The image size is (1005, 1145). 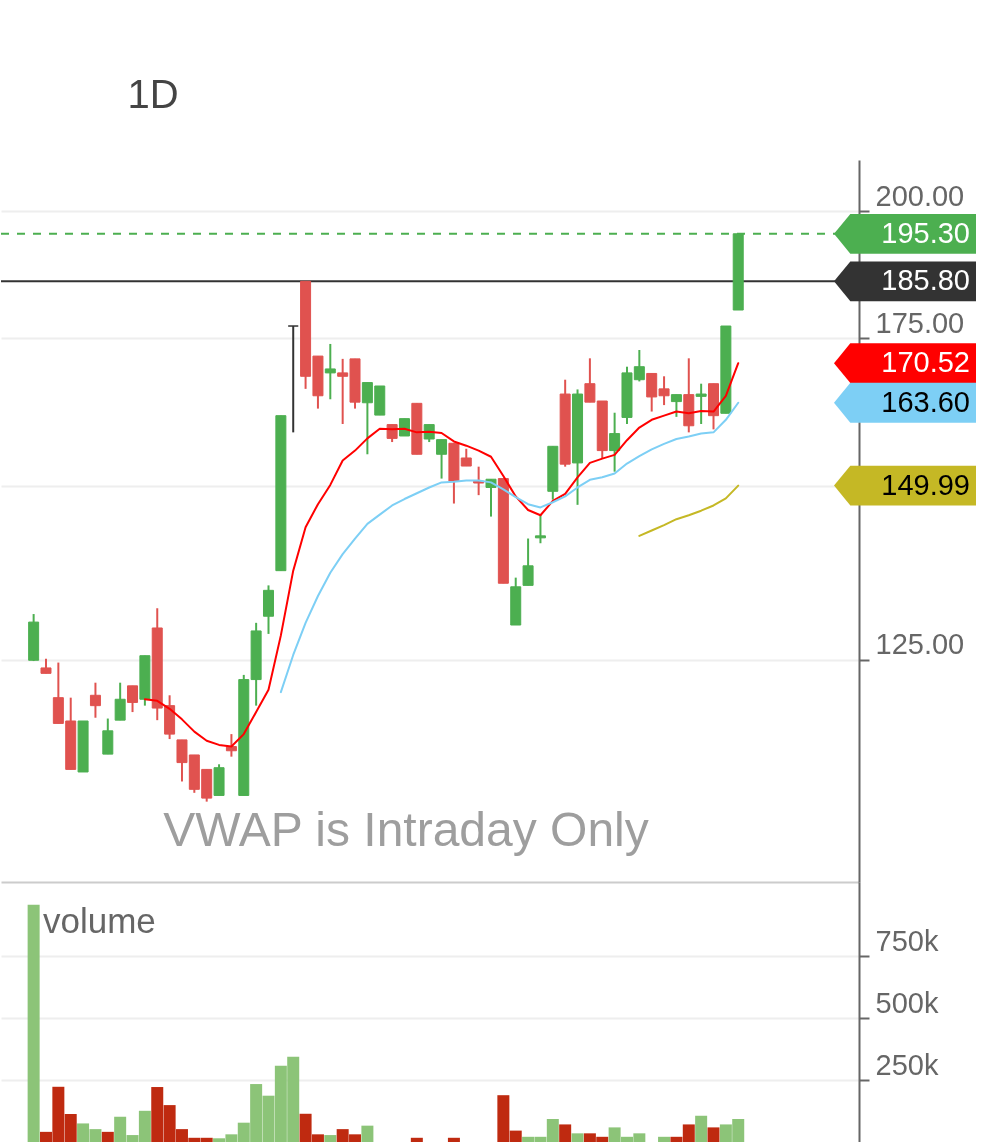 What do you see at coordinates (920, 322) in the screenshot?
I see `y-tick-label: 175.00` at bounding box center [920, 322].